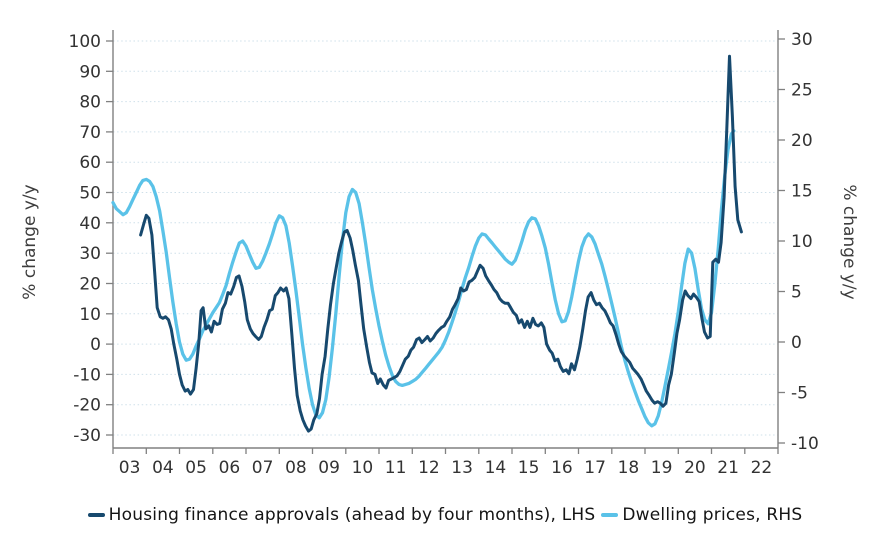 The image size is (890, 543). I want to click on x-tick-label: 17, so click(595, 468).